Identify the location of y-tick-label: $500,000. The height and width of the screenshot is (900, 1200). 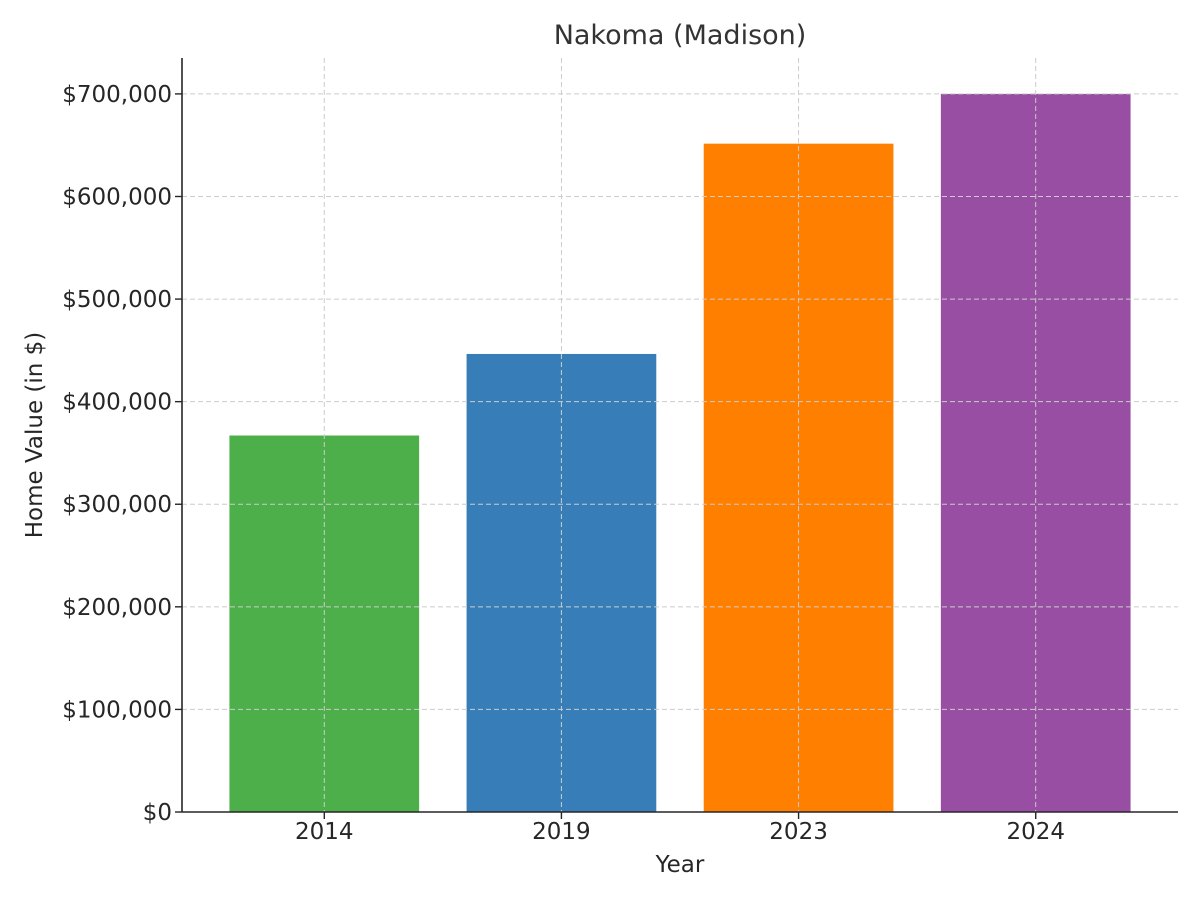
(117, 300).